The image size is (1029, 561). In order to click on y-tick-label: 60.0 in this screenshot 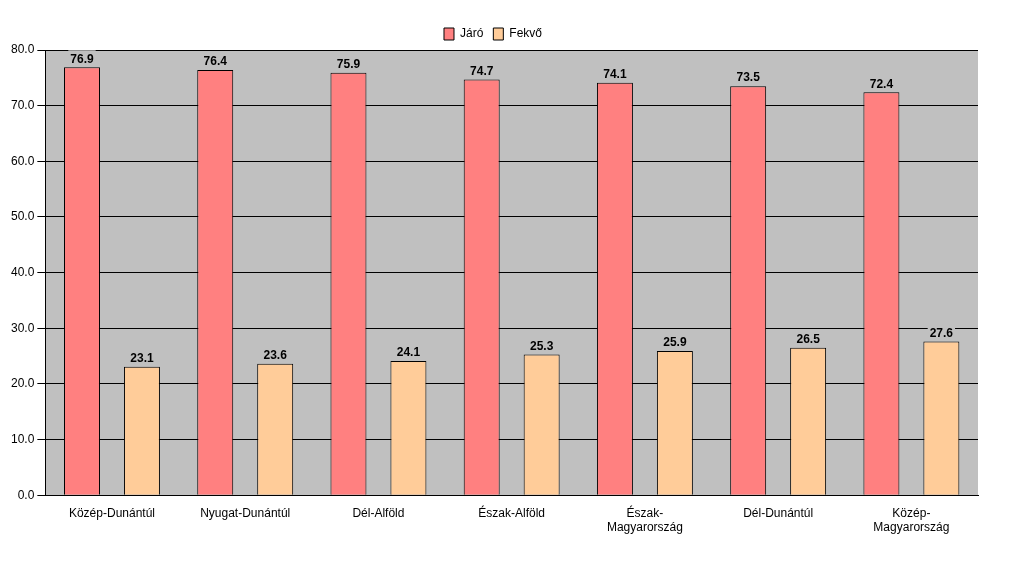, I will do `click(23, 160)`.